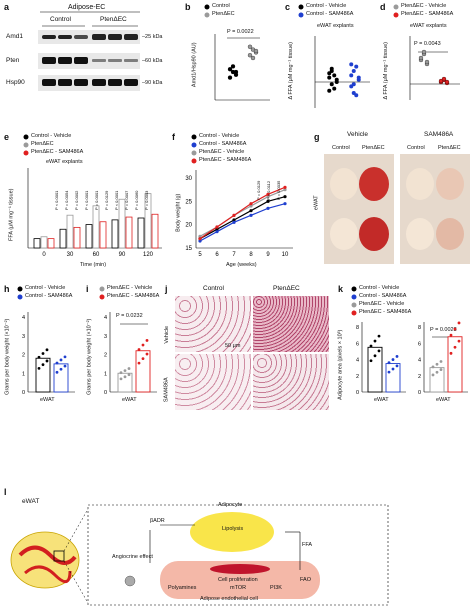 Image resolution: width=474 pixels, height=607 pixels. Describe the element at coordinates (335, 26) in the screenshot. I see `c-title: eWAT explants` at that location.